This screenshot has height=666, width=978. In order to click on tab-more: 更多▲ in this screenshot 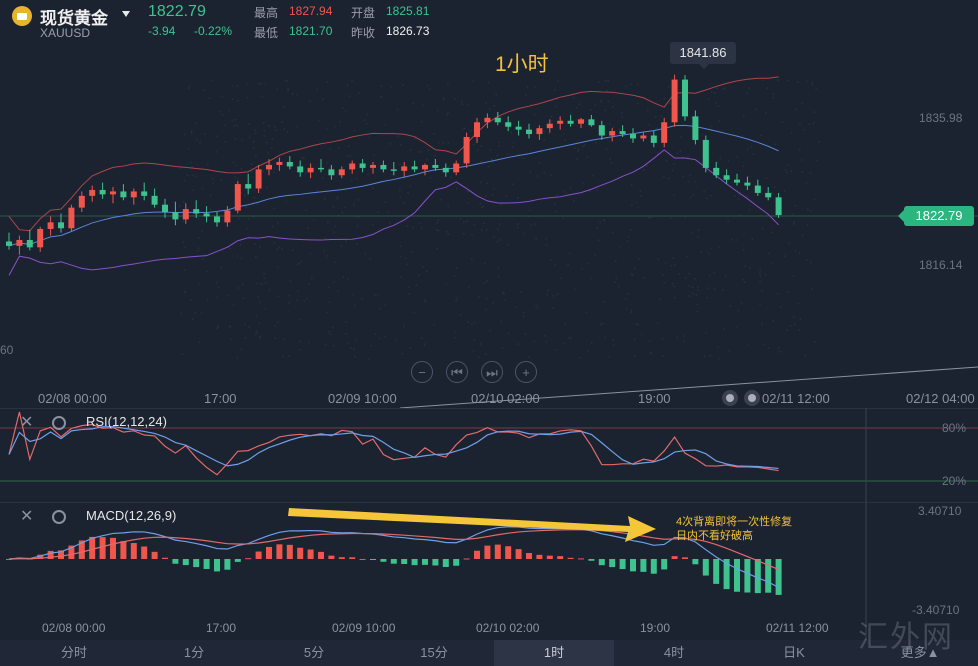, I will do `click(920, 652)`.